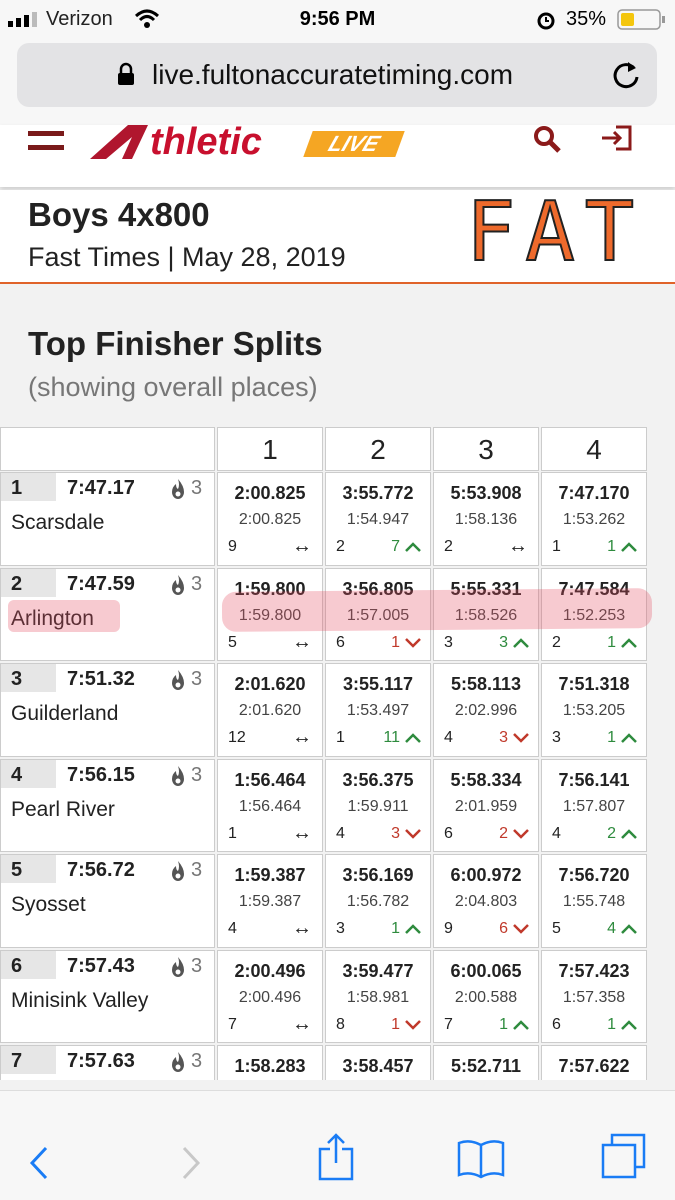 The width and height of the screenshot is (675, 1200). What do you see at coordinates (486, 588) in the screenshot?
I see `cumulative-time: 5:55.331` at bounding box center [486, 588].